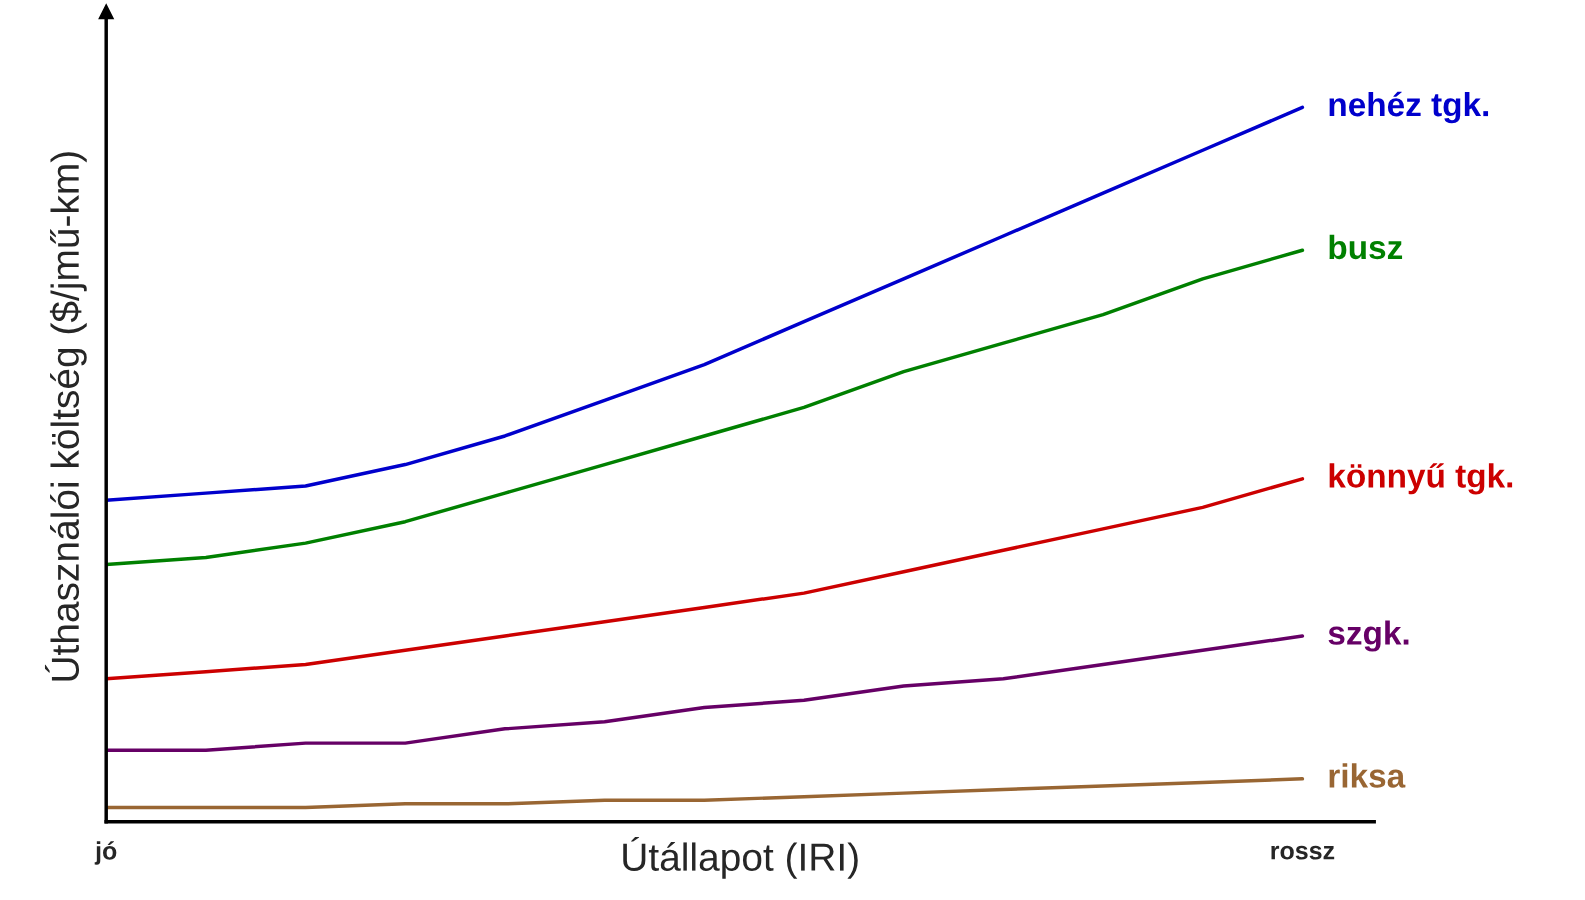  What do you see at coordinates (1409, 107) in the screenshot?
I see `series-label: nehéz tgk.` at bounding box center [1409, 107].